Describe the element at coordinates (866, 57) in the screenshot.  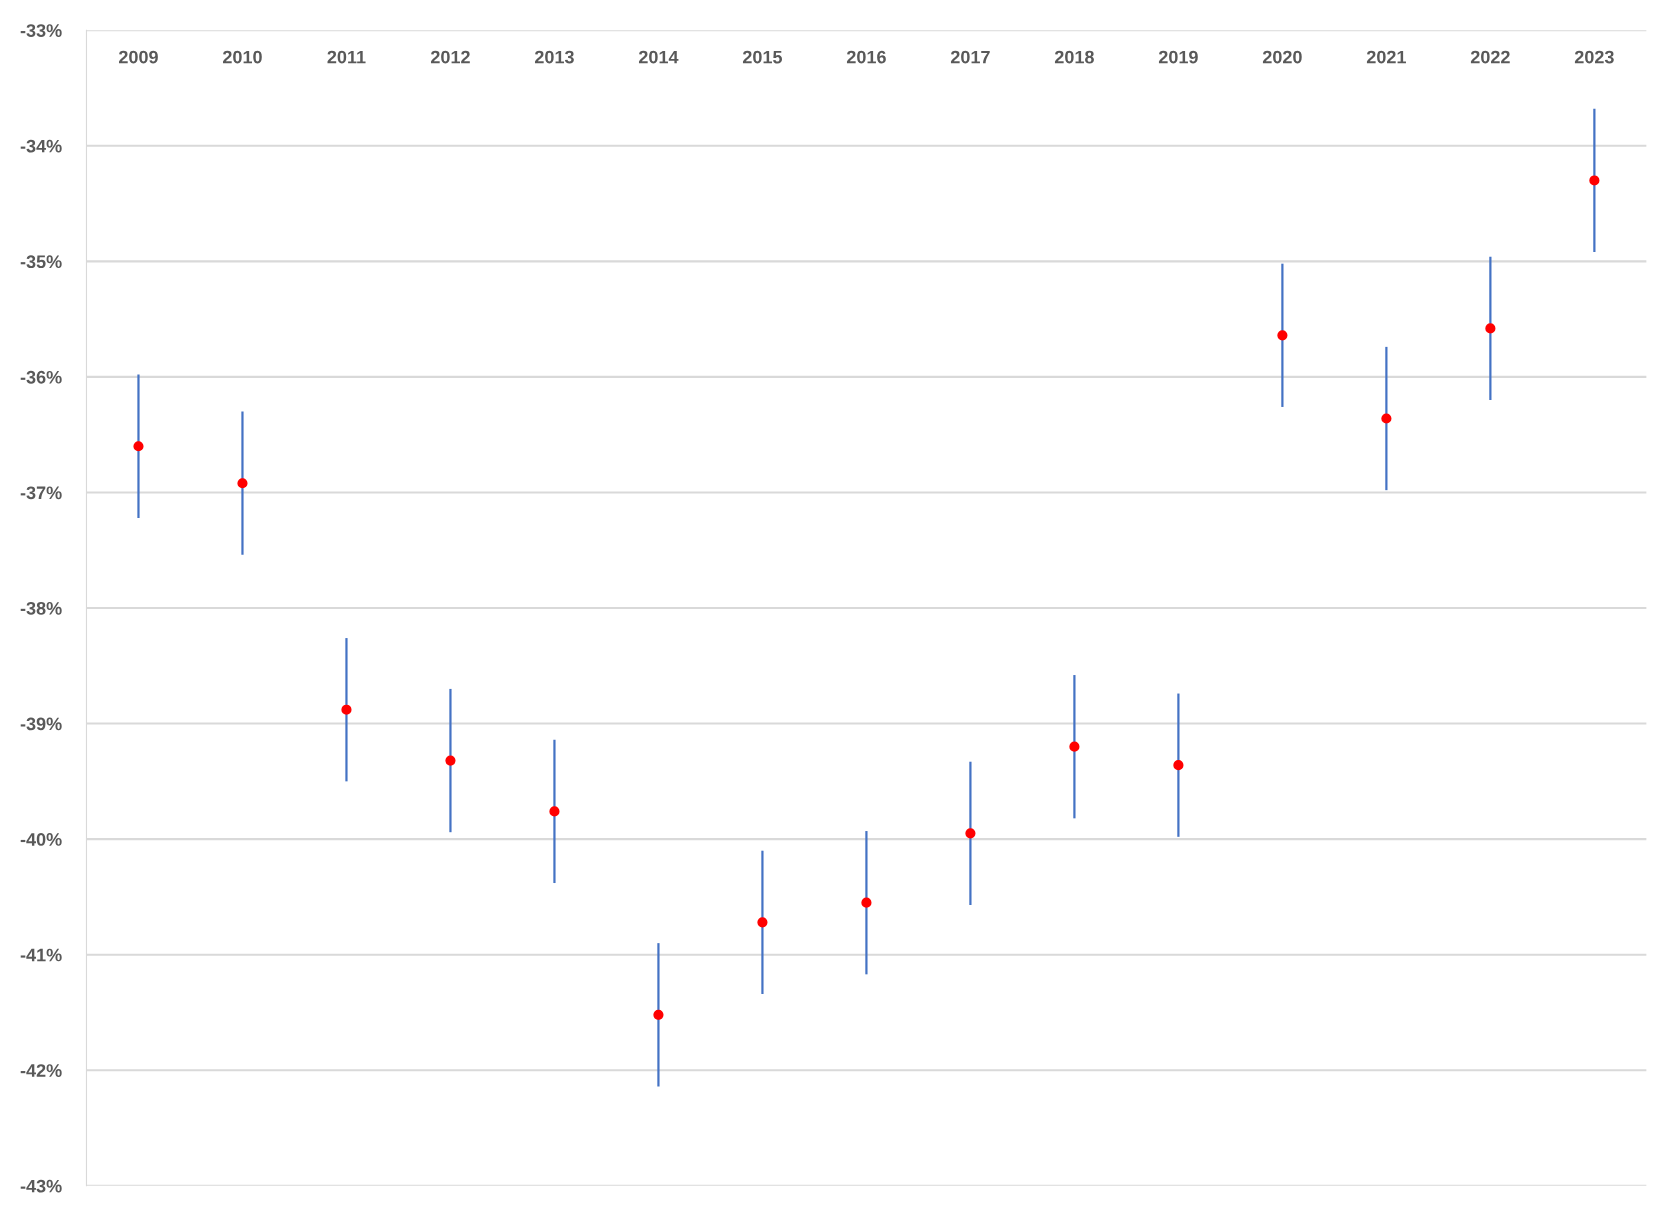
I see `x-tick-label: 2016` at that location.